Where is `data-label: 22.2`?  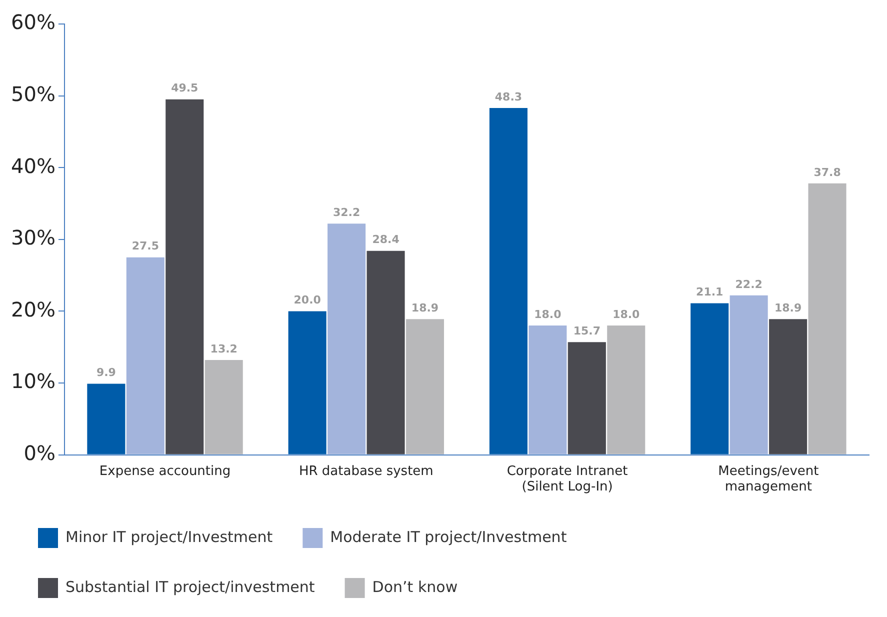 data-label: 22.2 is located at coordinates (748, 284).